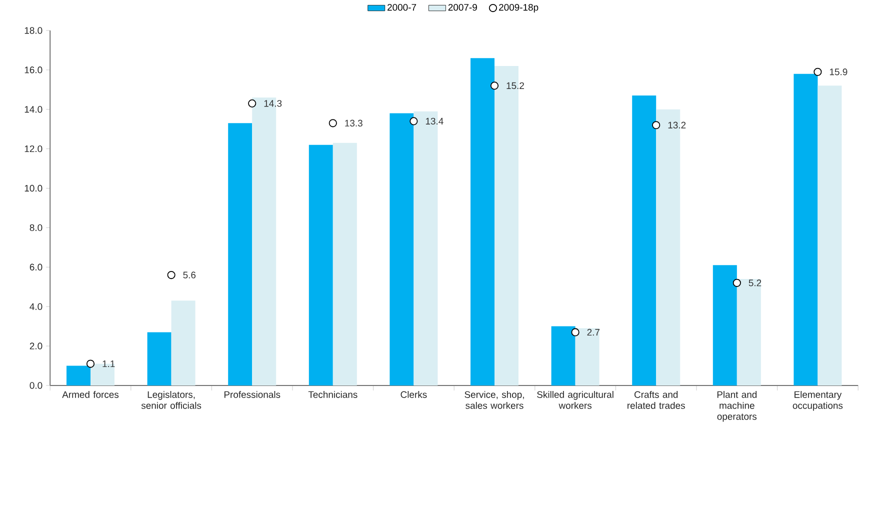 This screenshot has width=876, height=520. What do you see at coordinates (435, 121) in the screenshot?
I see `data-label: 13.4` at bounding box center [435, 121].